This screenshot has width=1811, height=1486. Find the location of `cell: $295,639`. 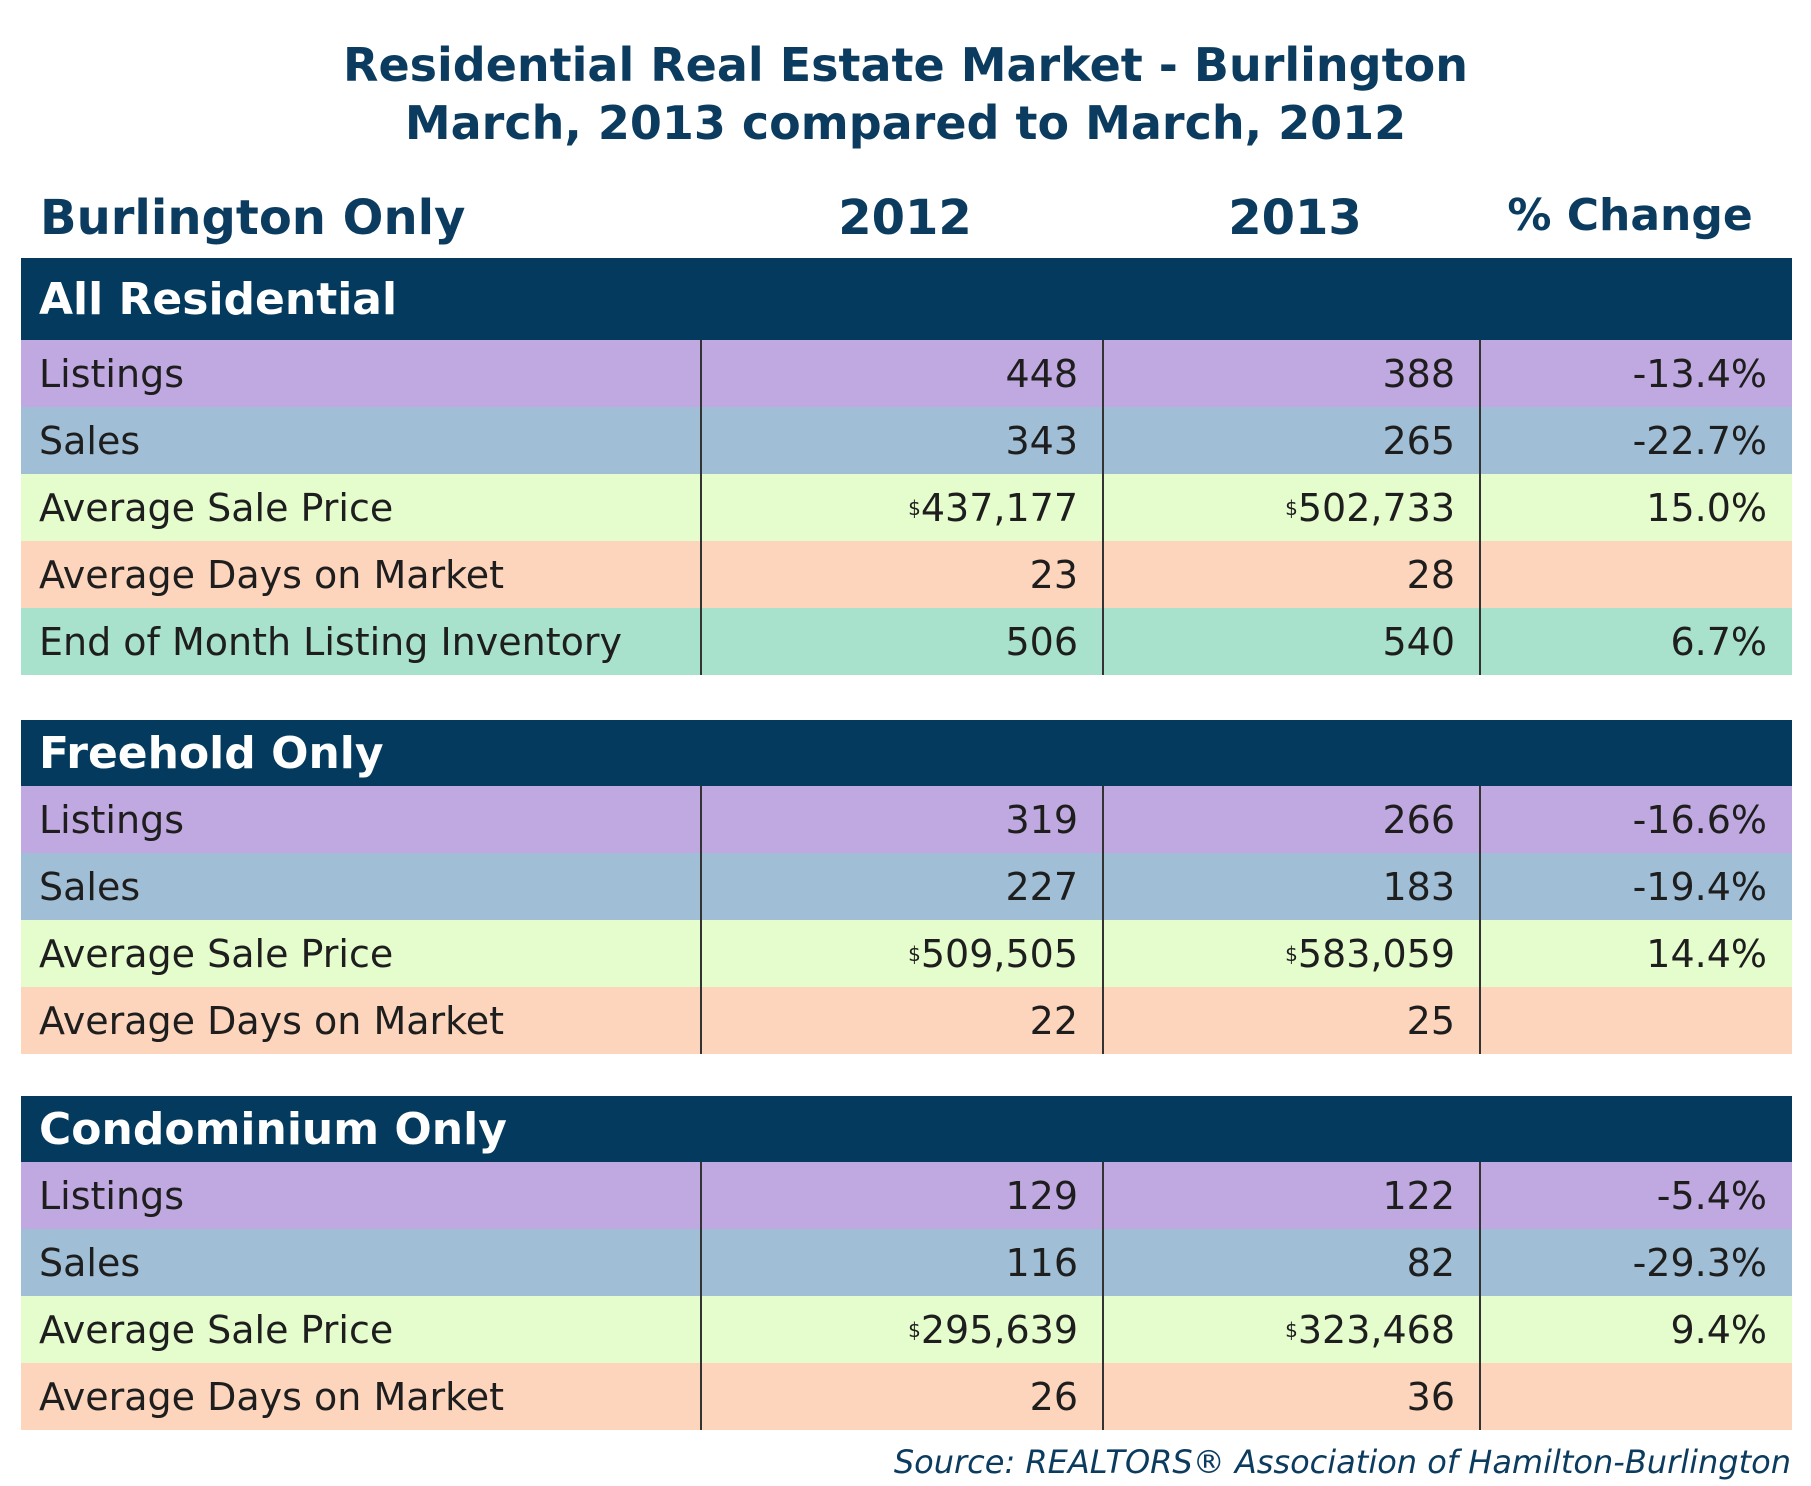

cell: $295,639 is located at coordinates (902, 1329).